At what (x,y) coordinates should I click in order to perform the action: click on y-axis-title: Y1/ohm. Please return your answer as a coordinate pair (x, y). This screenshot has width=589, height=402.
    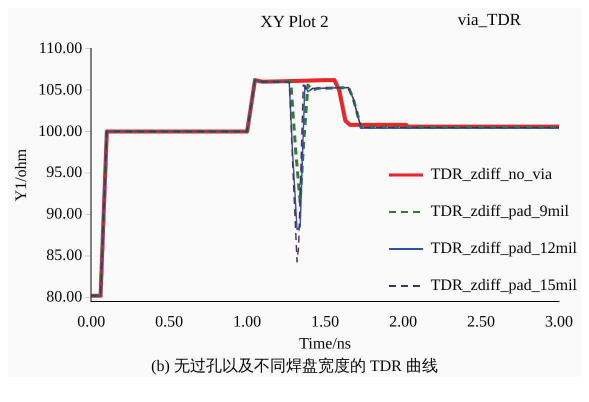
    Looking at the image, I should click on (21, 175).